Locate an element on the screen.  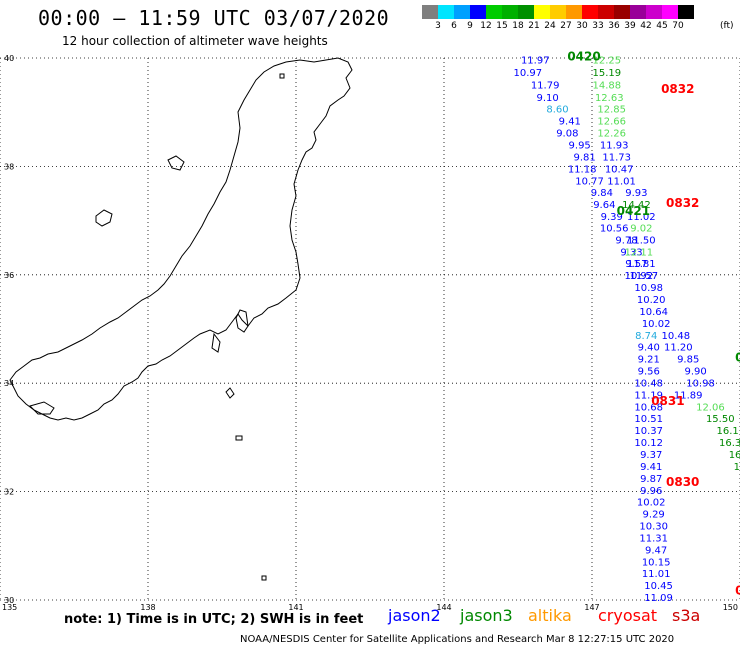
wave-height-label: 16.3 is located at coordinates (729, 443).